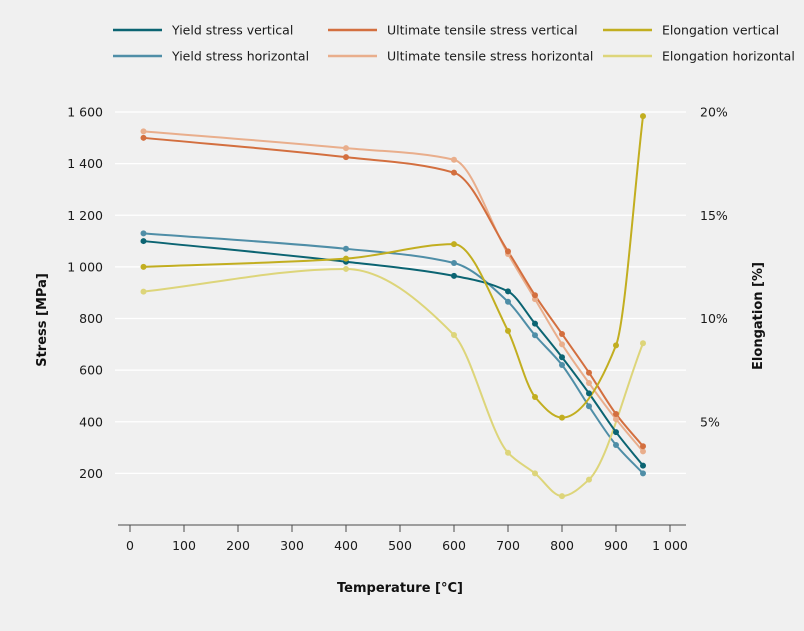 The height and width of the screenshot is (631, 804). Describe the element at coordinates (714, 215) in the screenshot. I see `y2-tick-label: 15%` at that location.